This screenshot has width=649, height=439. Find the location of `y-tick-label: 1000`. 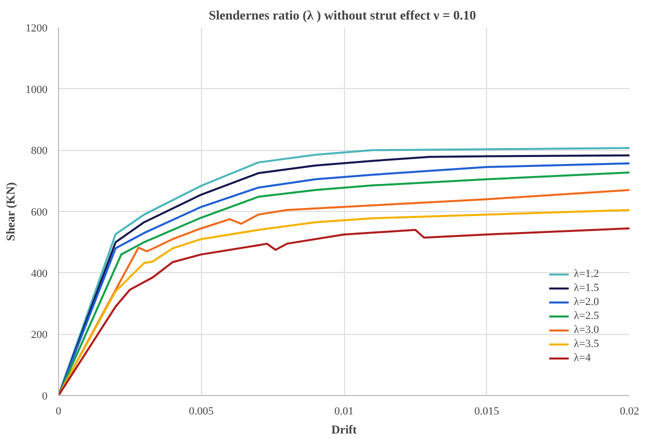

y-tick-label: 1000 is located at coordinates (37, 90).